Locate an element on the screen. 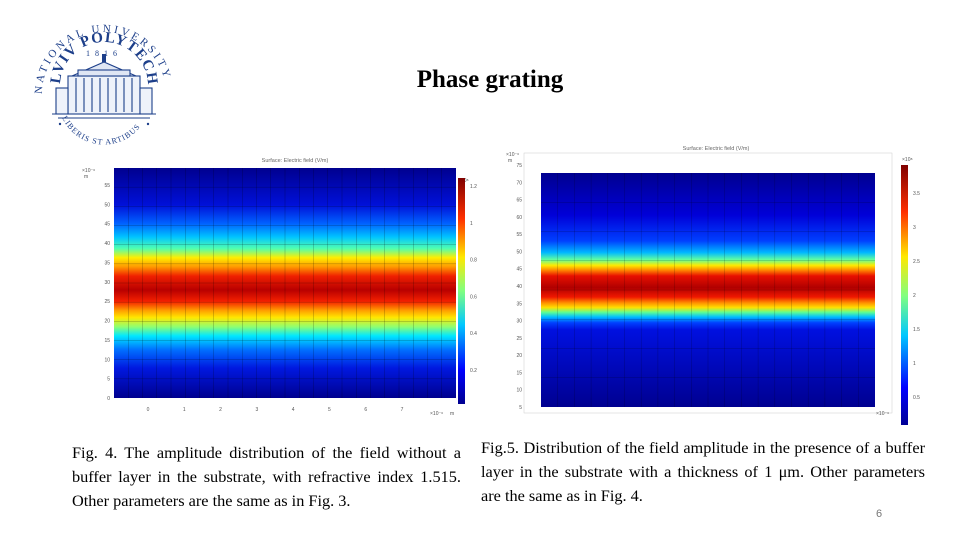 The width and height of the screenshot is (960, 540). fig4-y-unit: m is located at coordinates (86, 177).